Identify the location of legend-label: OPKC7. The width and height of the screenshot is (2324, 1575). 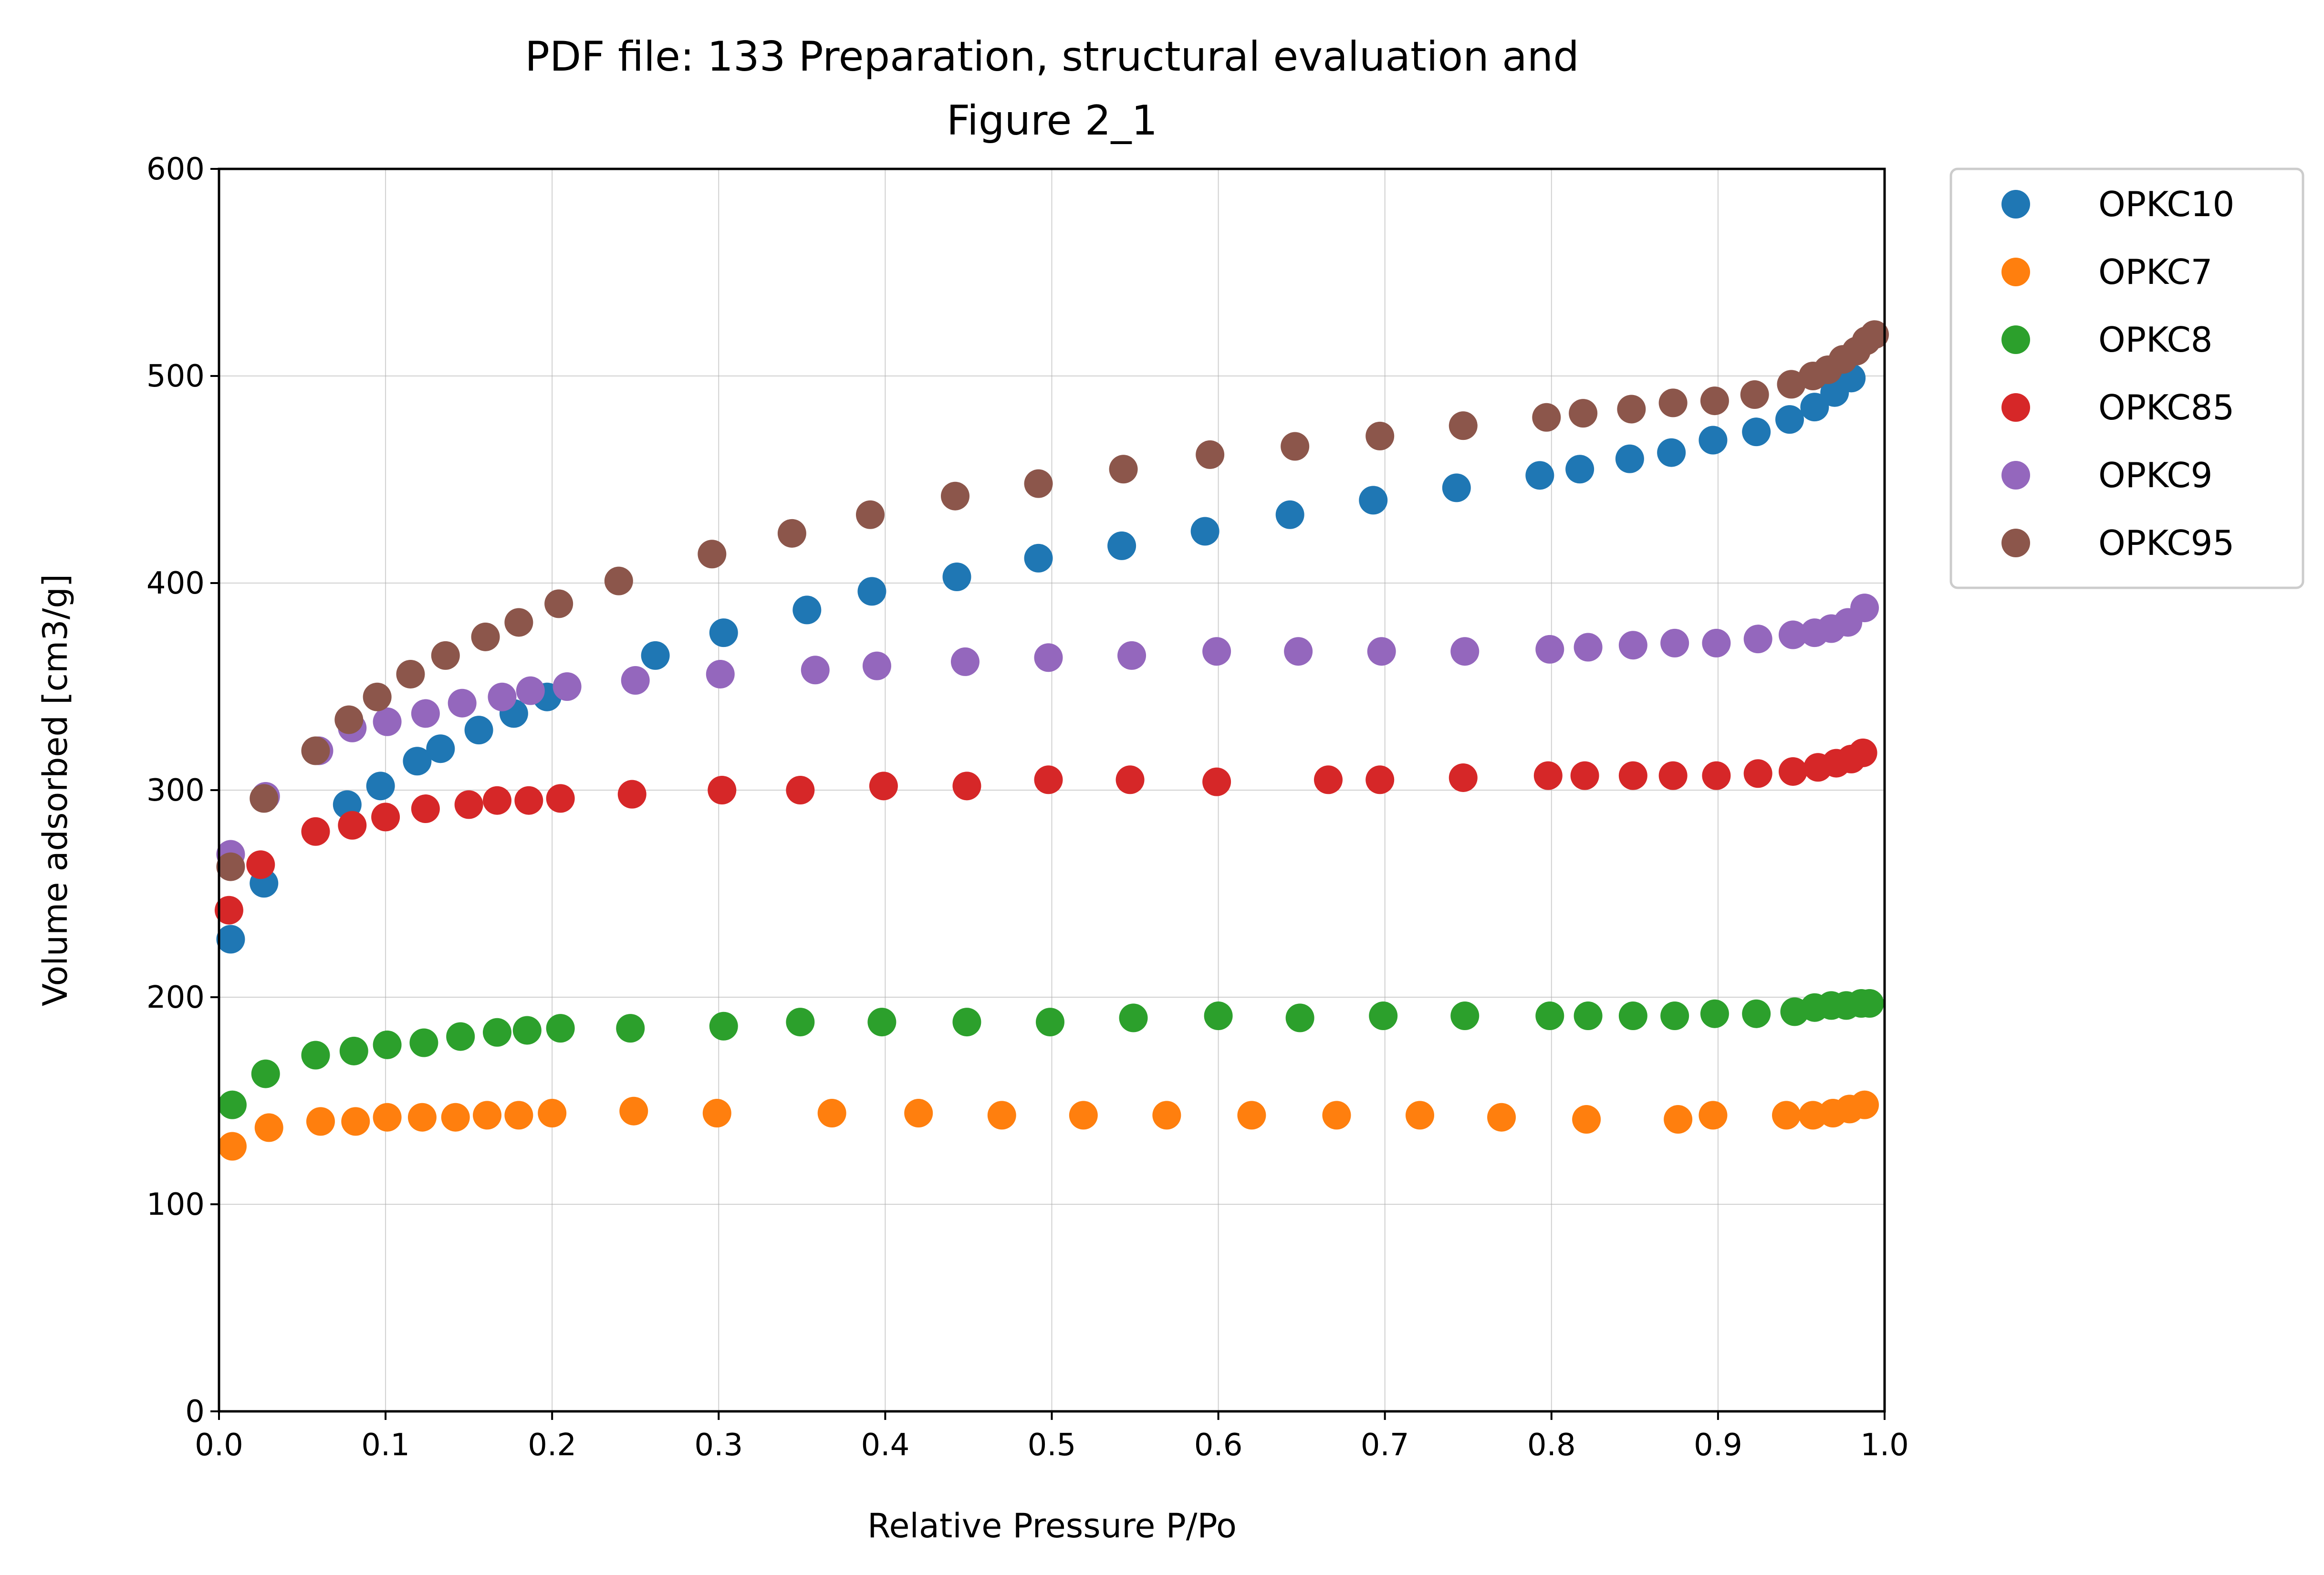
(2155, 272).